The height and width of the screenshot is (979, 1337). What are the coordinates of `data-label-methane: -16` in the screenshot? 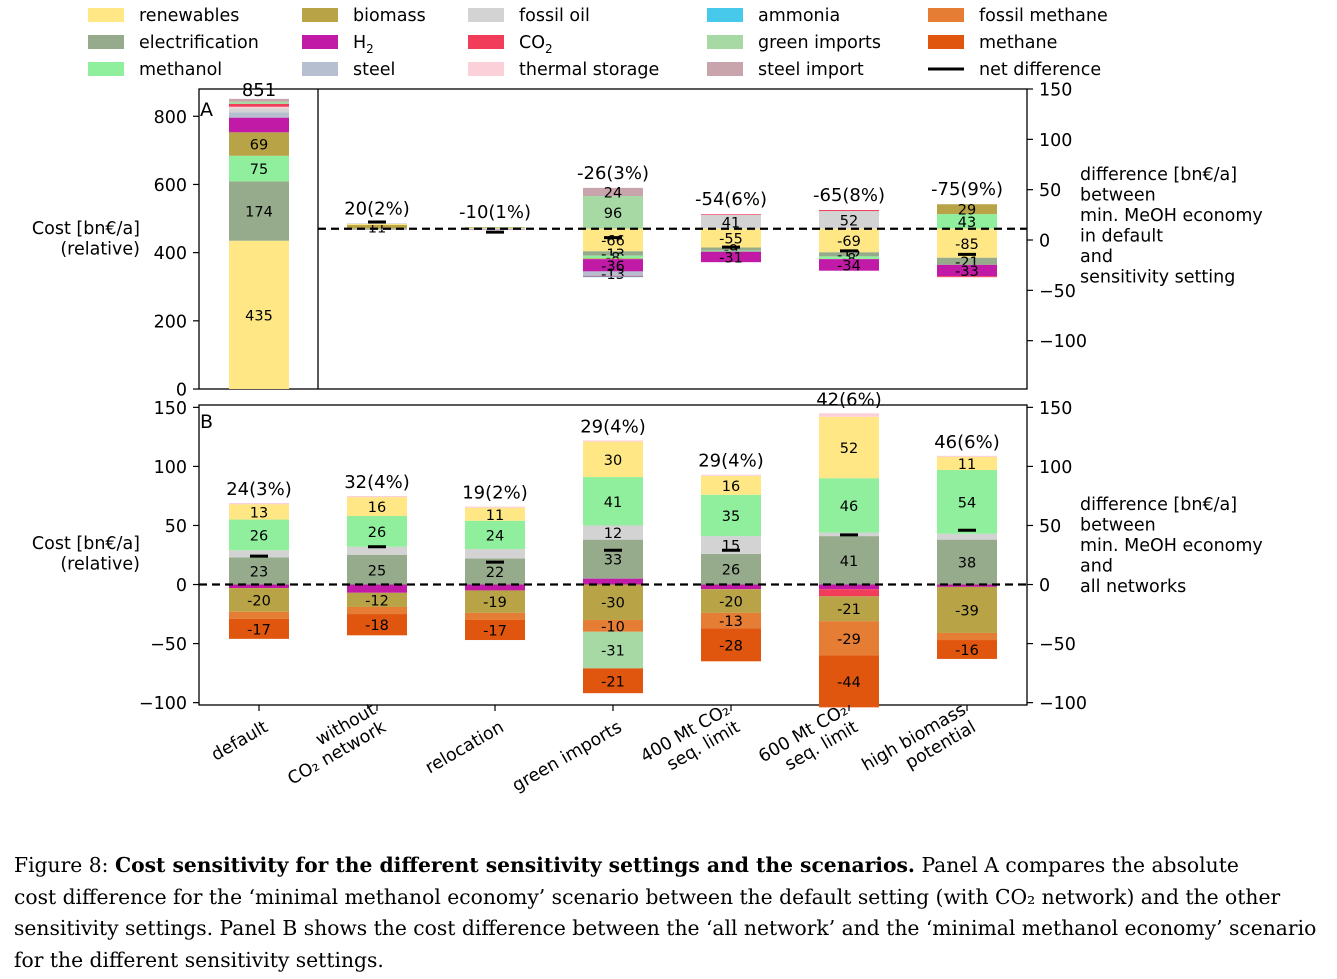 It's located at (967, 651).